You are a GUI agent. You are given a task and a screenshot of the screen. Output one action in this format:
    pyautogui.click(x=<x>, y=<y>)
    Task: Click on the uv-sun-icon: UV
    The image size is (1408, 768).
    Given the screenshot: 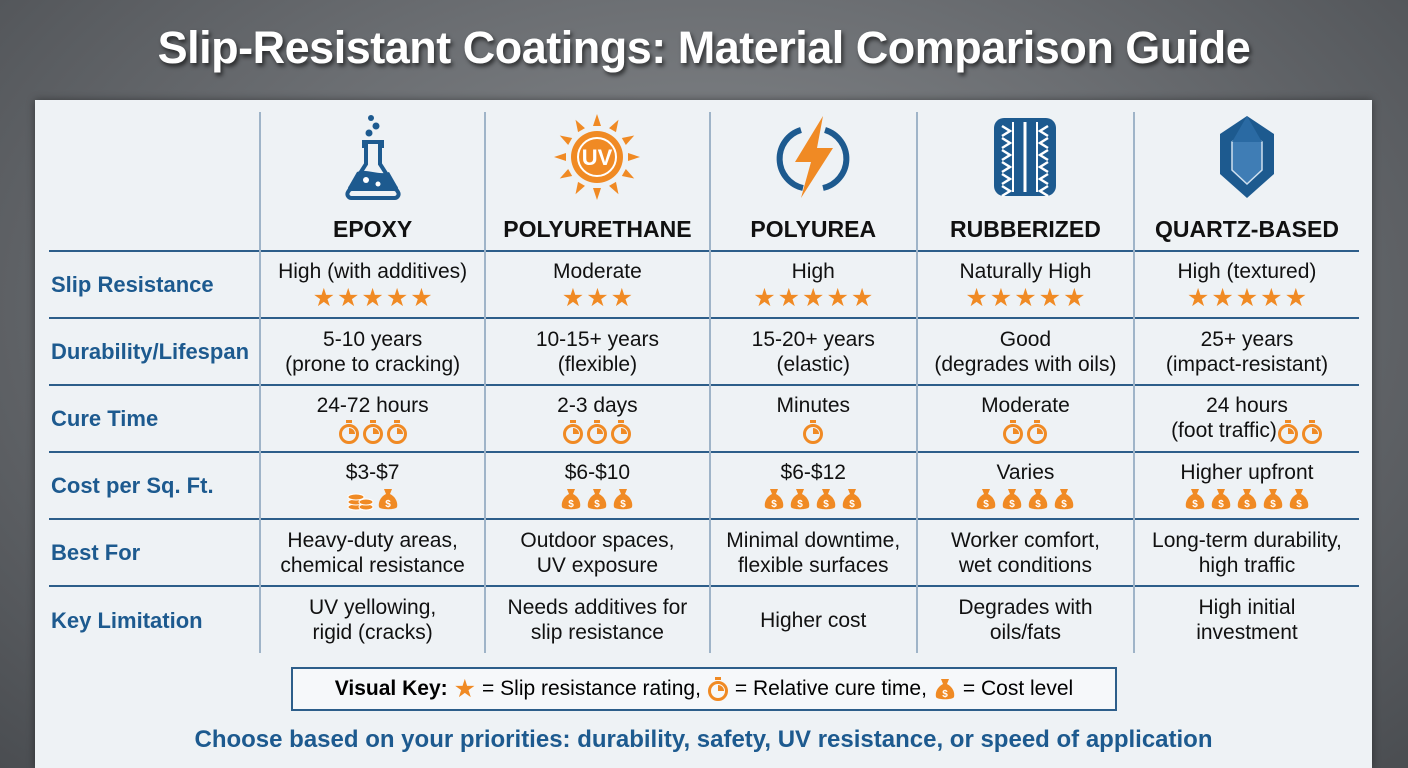 What is the action you would take?
    pyautogui.click(x=597, y=159)
    